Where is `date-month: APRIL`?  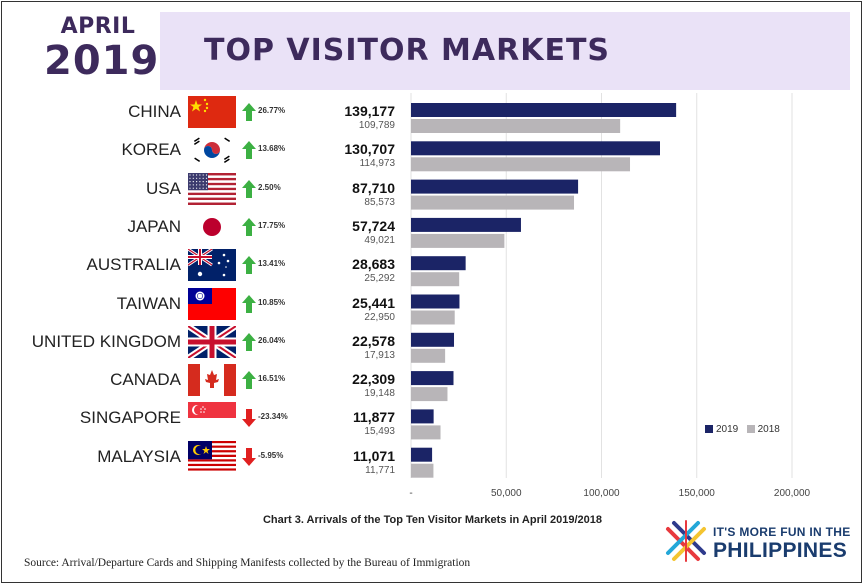 date-month: APRIL is located at coordinates (98, 26).